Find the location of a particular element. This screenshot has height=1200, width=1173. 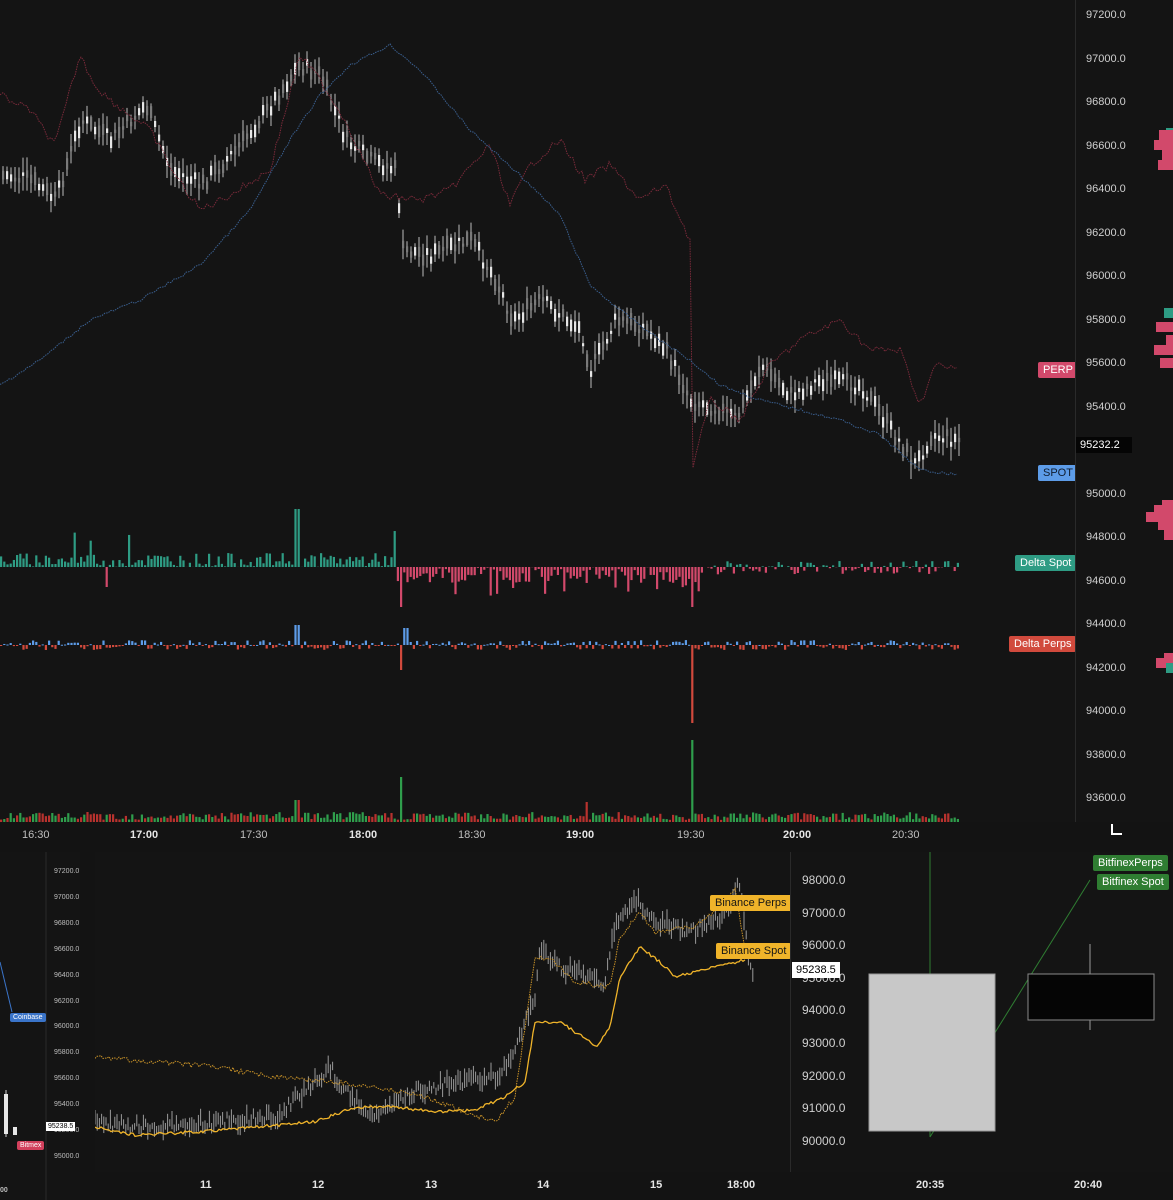

delta-spot-bars is located at coordinates (479, 558).